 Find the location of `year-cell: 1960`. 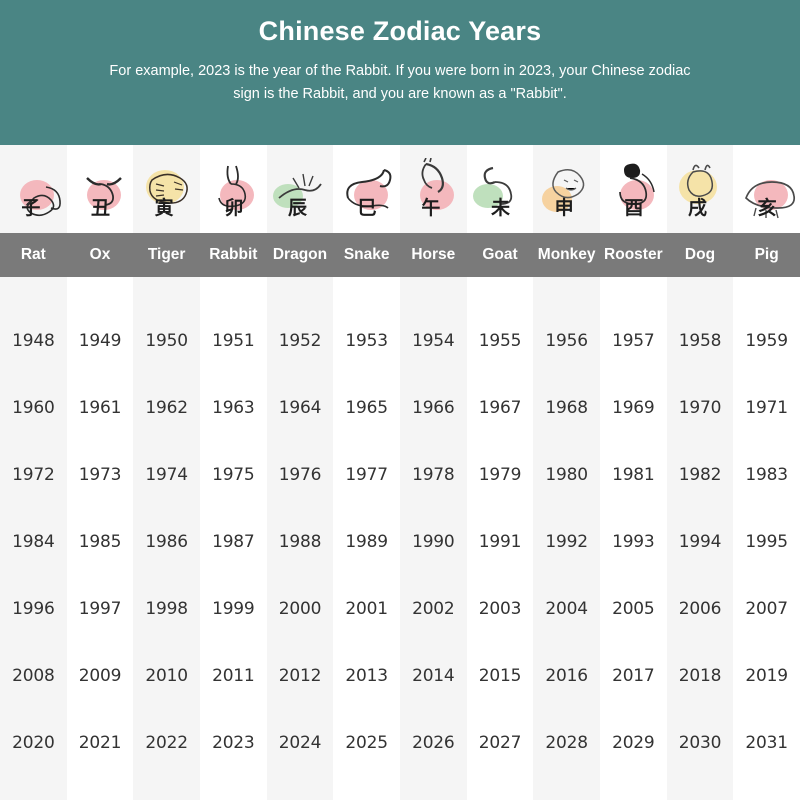

year-cell: 1960 is located at coordinates (33, 407).